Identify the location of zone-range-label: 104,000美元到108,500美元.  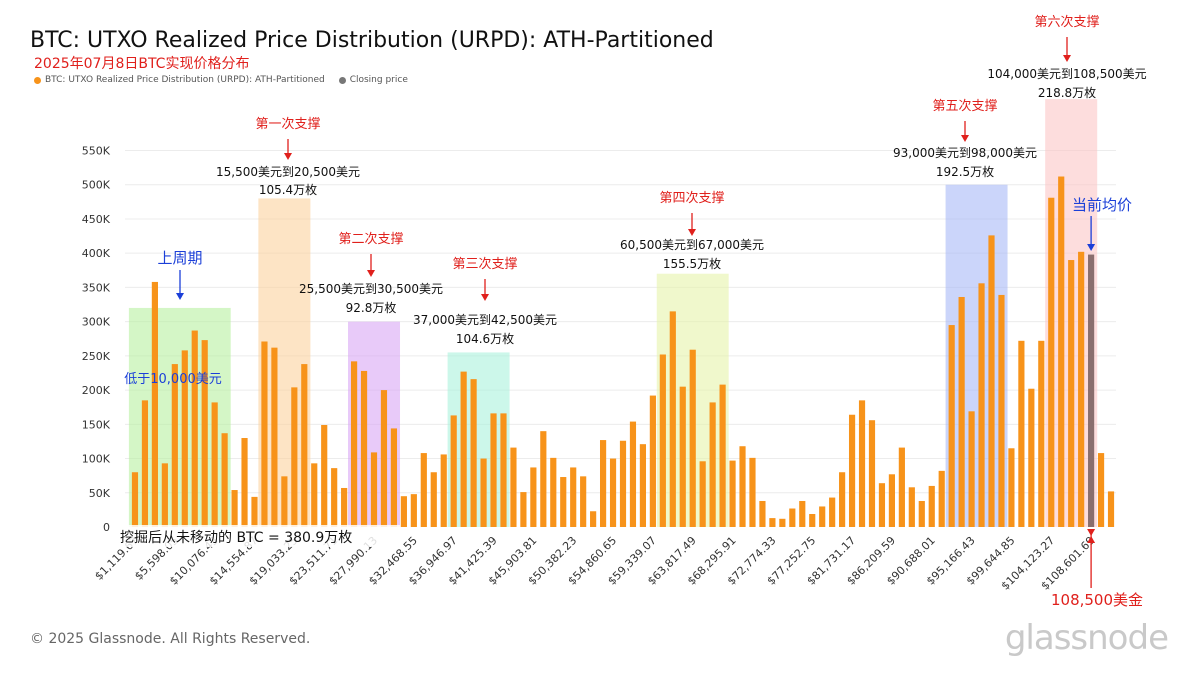
(1066, 74).